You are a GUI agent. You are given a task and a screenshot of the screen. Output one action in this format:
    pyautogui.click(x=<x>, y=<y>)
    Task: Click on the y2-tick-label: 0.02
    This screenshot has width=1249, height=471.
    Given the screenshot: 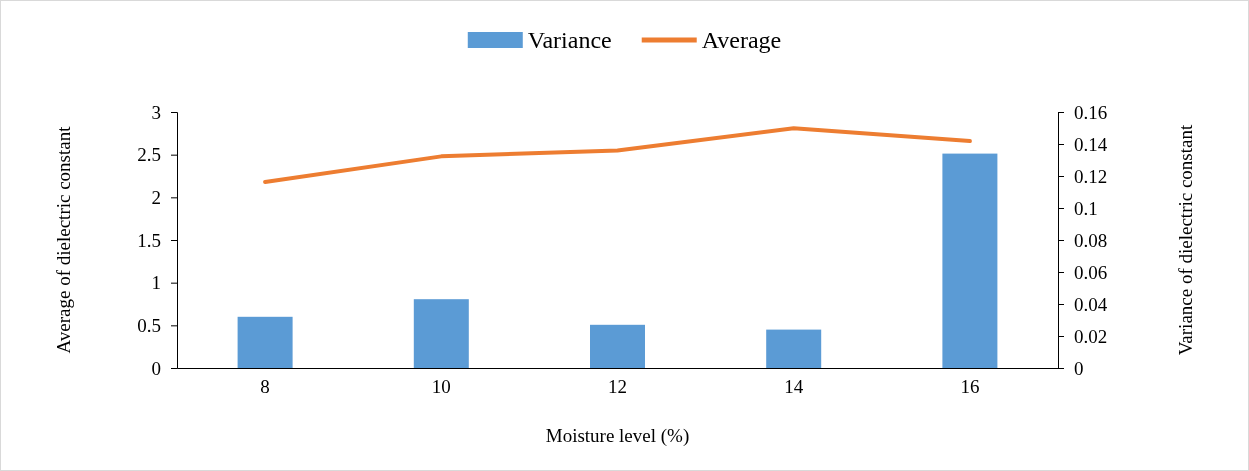 What is the action you would take?
    pyautogui.click(x=1091, y=336)
    